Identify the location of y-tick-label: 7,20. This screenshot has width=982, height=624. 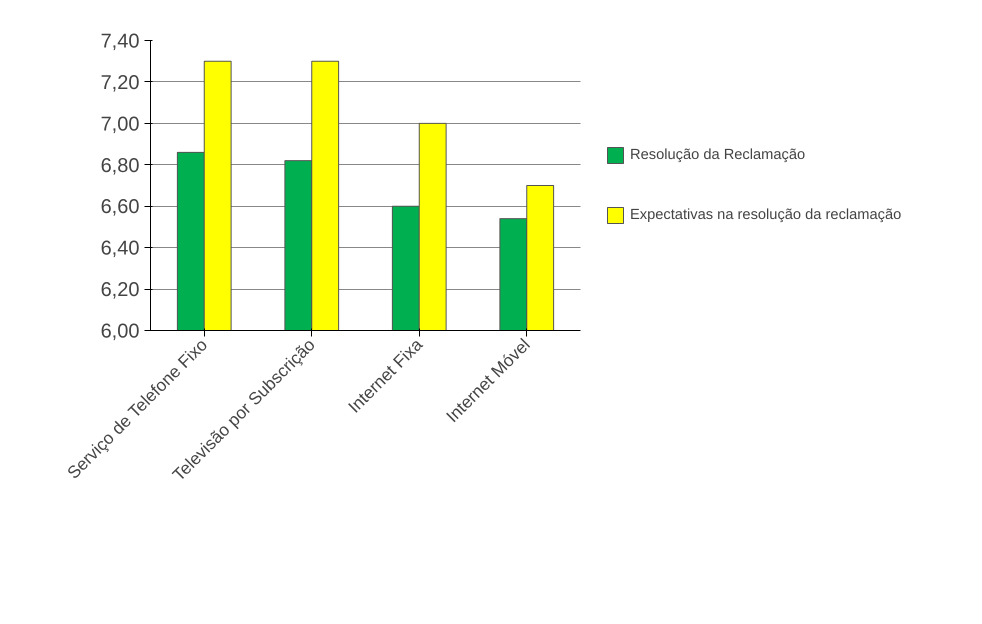
(120, 83).